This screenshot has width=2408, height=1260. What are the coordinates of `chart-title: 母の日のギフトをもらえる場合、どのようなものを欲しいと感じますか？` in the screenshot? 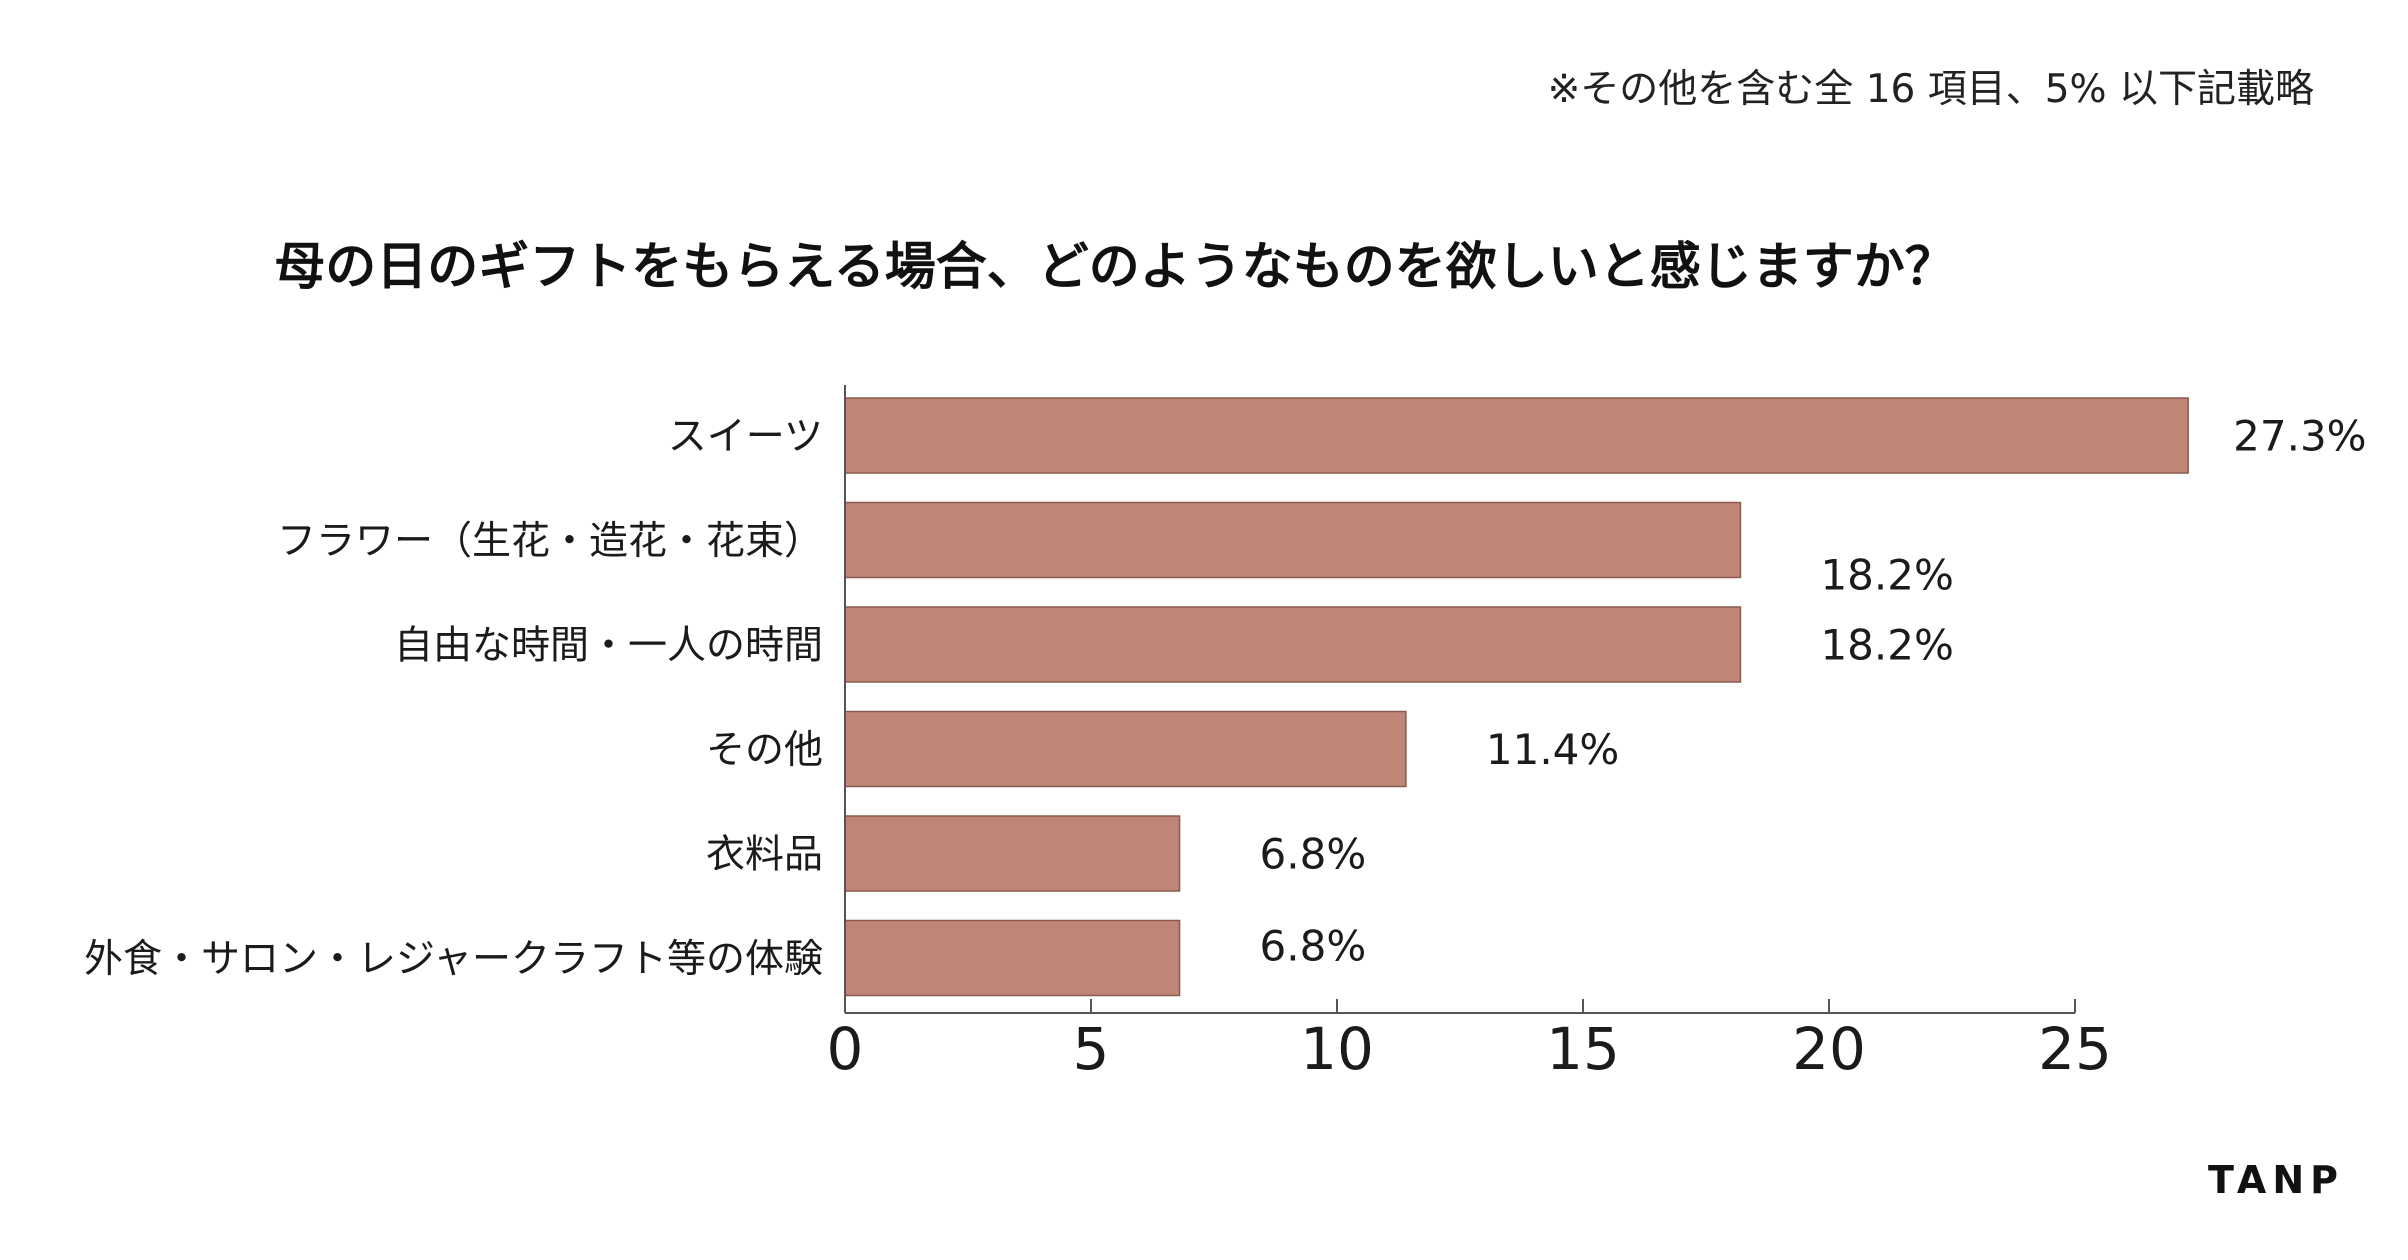 It's located at (1115, 267).